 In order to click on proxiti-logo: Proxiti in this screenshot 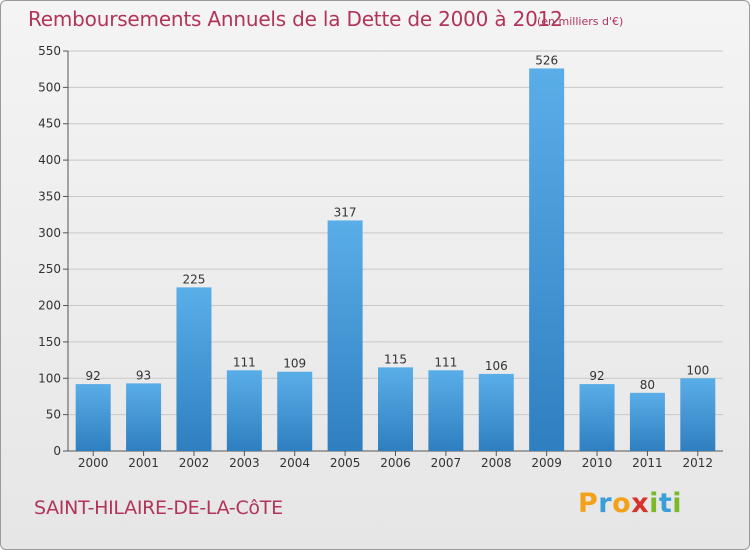, I will do `click(630, 503)`.